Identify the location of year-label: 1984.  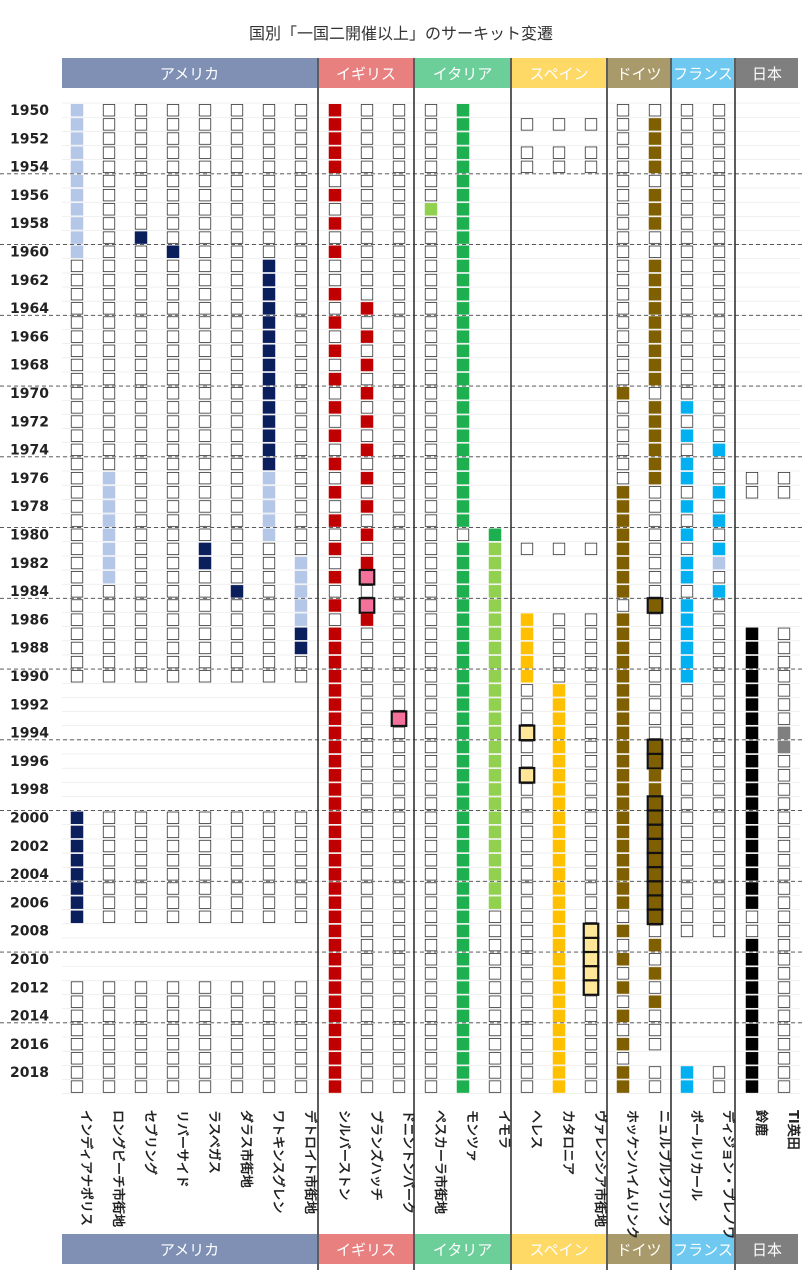
(29, 592).